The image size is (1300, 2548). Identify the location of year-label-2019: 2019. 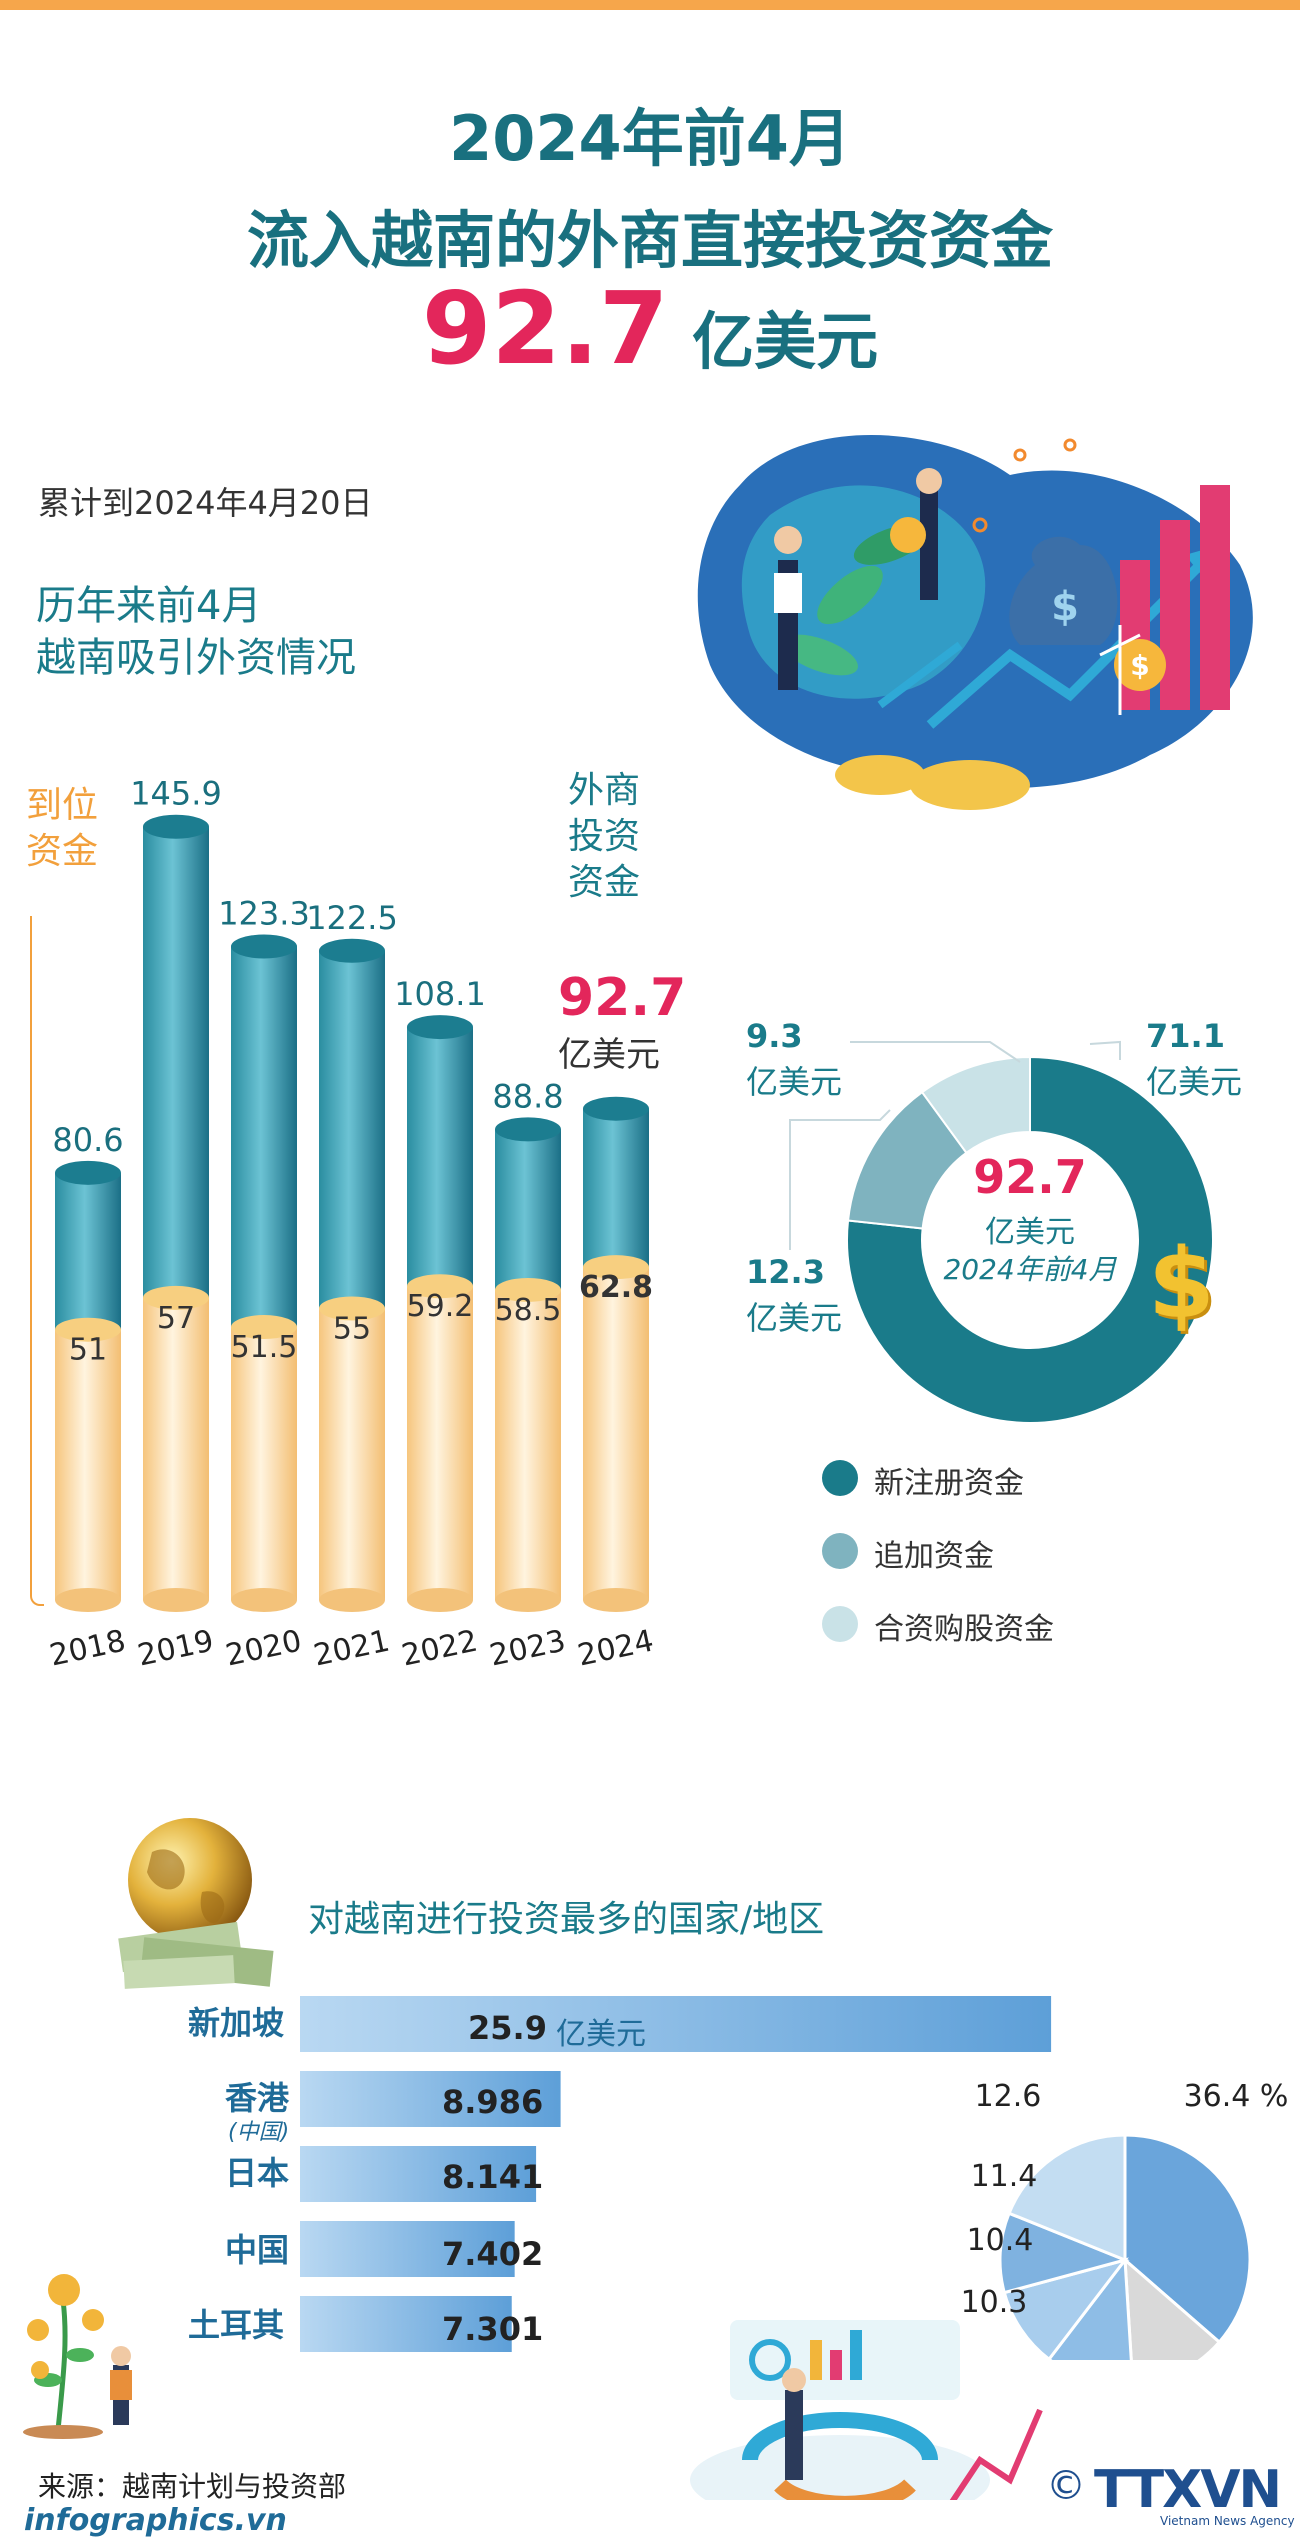
(176, 1648).